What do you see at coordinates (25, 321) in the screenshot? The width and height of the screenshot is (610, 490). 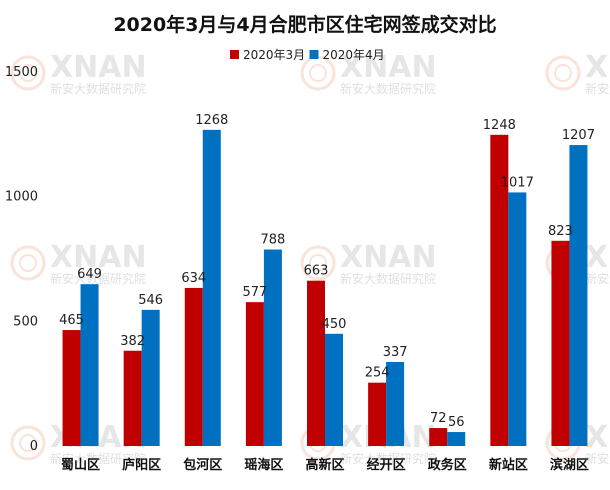 I see `y-tick-label: 500` at bounding box center [25, 321].